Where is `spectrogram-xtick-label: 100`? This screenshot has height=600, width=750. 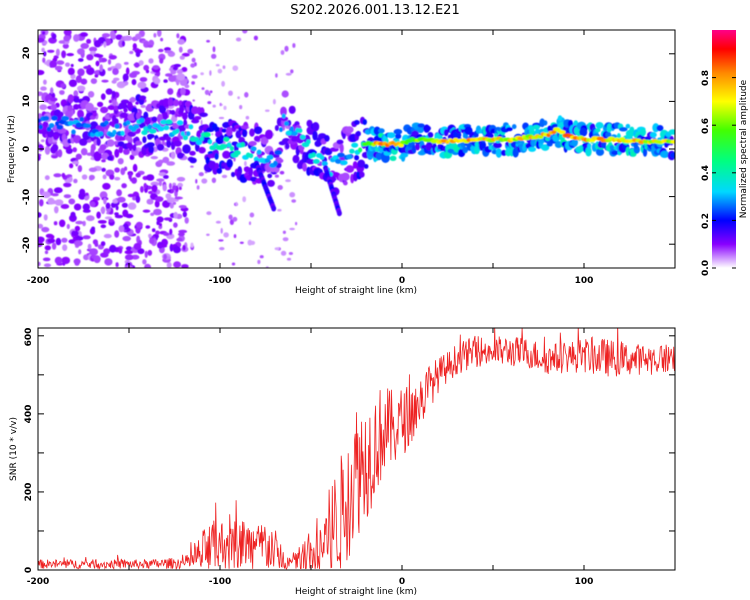 spectrogram-xtick-label: 100 is located at coordinates (584, 281).